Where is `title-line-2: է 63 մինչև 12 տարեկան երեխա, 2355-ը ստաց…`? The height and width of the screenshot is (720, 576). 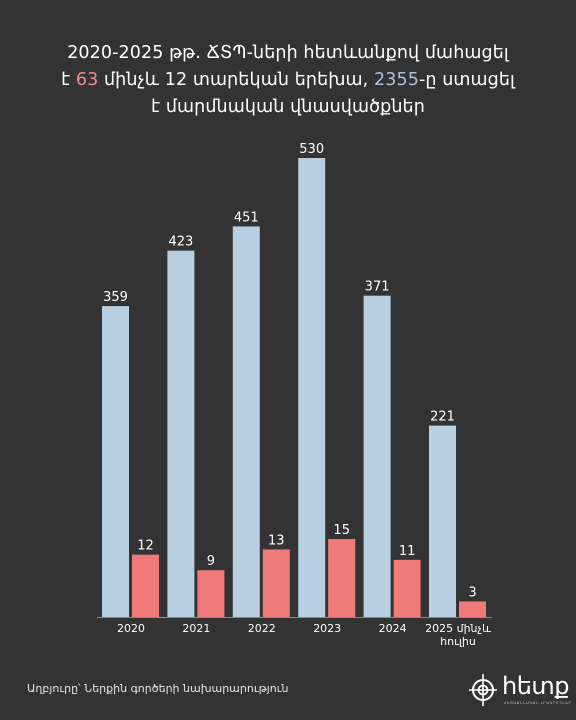
title-line-2: է 63 մինչև 12 տարեկան երեխա, 2355-ը ստաց… is located at coordinates (288, 80).